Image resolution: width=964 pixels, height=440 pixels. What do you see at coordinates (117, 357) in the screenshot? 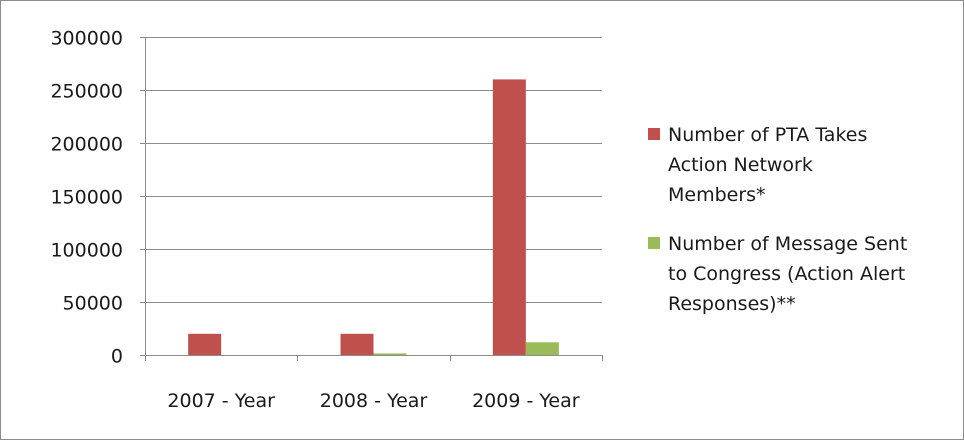
I see `y-tick-label: 0` at bounding box center [117, 357].